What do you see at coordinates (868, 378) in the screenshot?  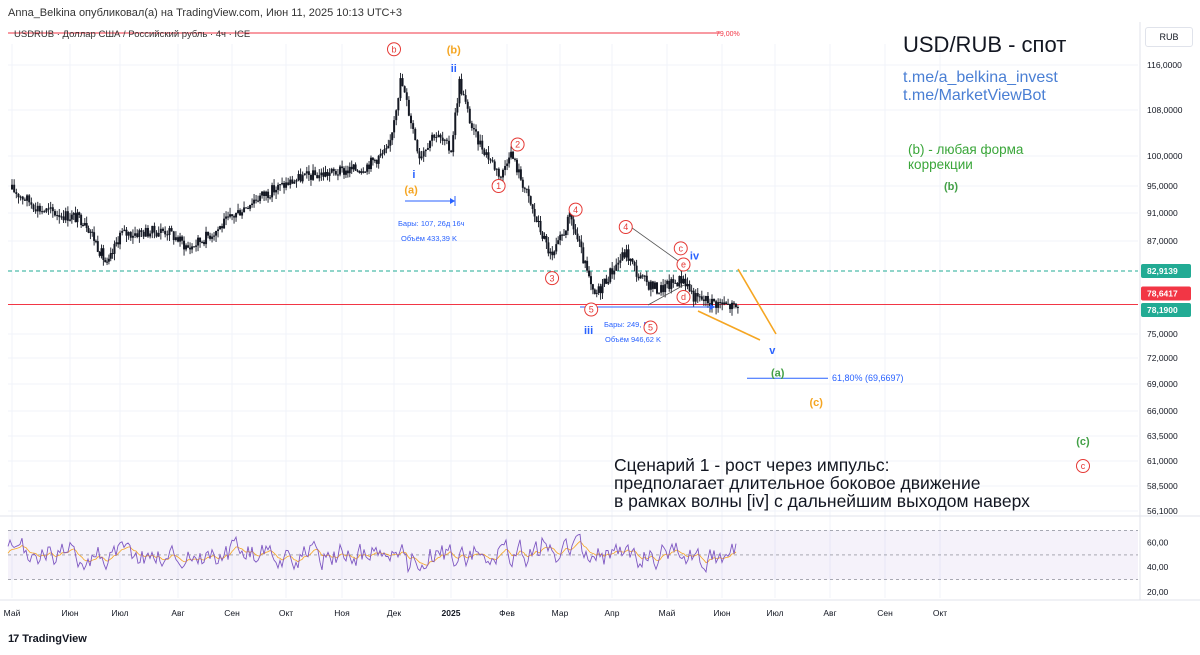 I see `fib-label: 61,80% (69,6697)` at bounding box center [868, 378].